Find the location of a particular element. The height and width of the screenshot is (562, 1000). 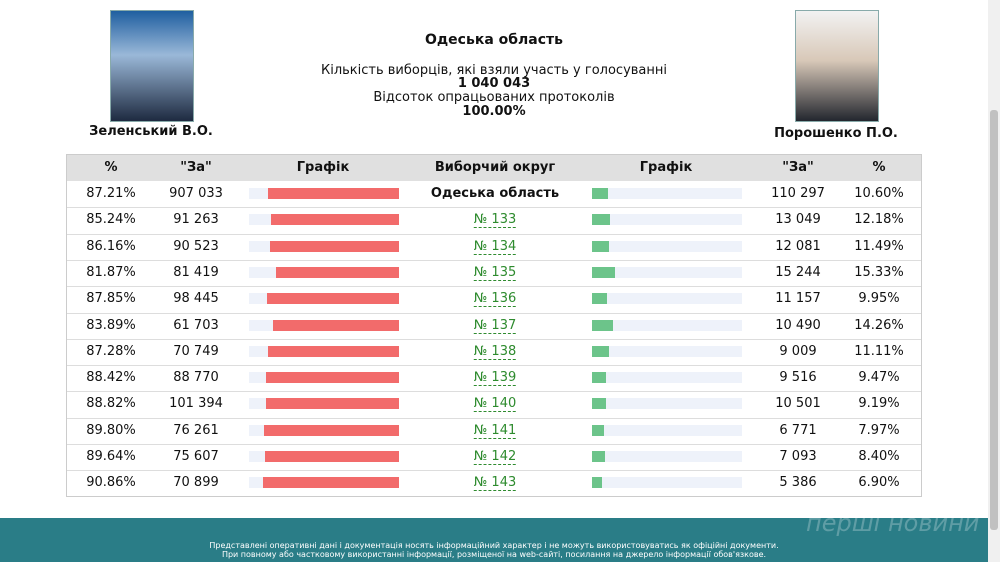

right-pct: 8.40% is located at coordinates (879, 456).